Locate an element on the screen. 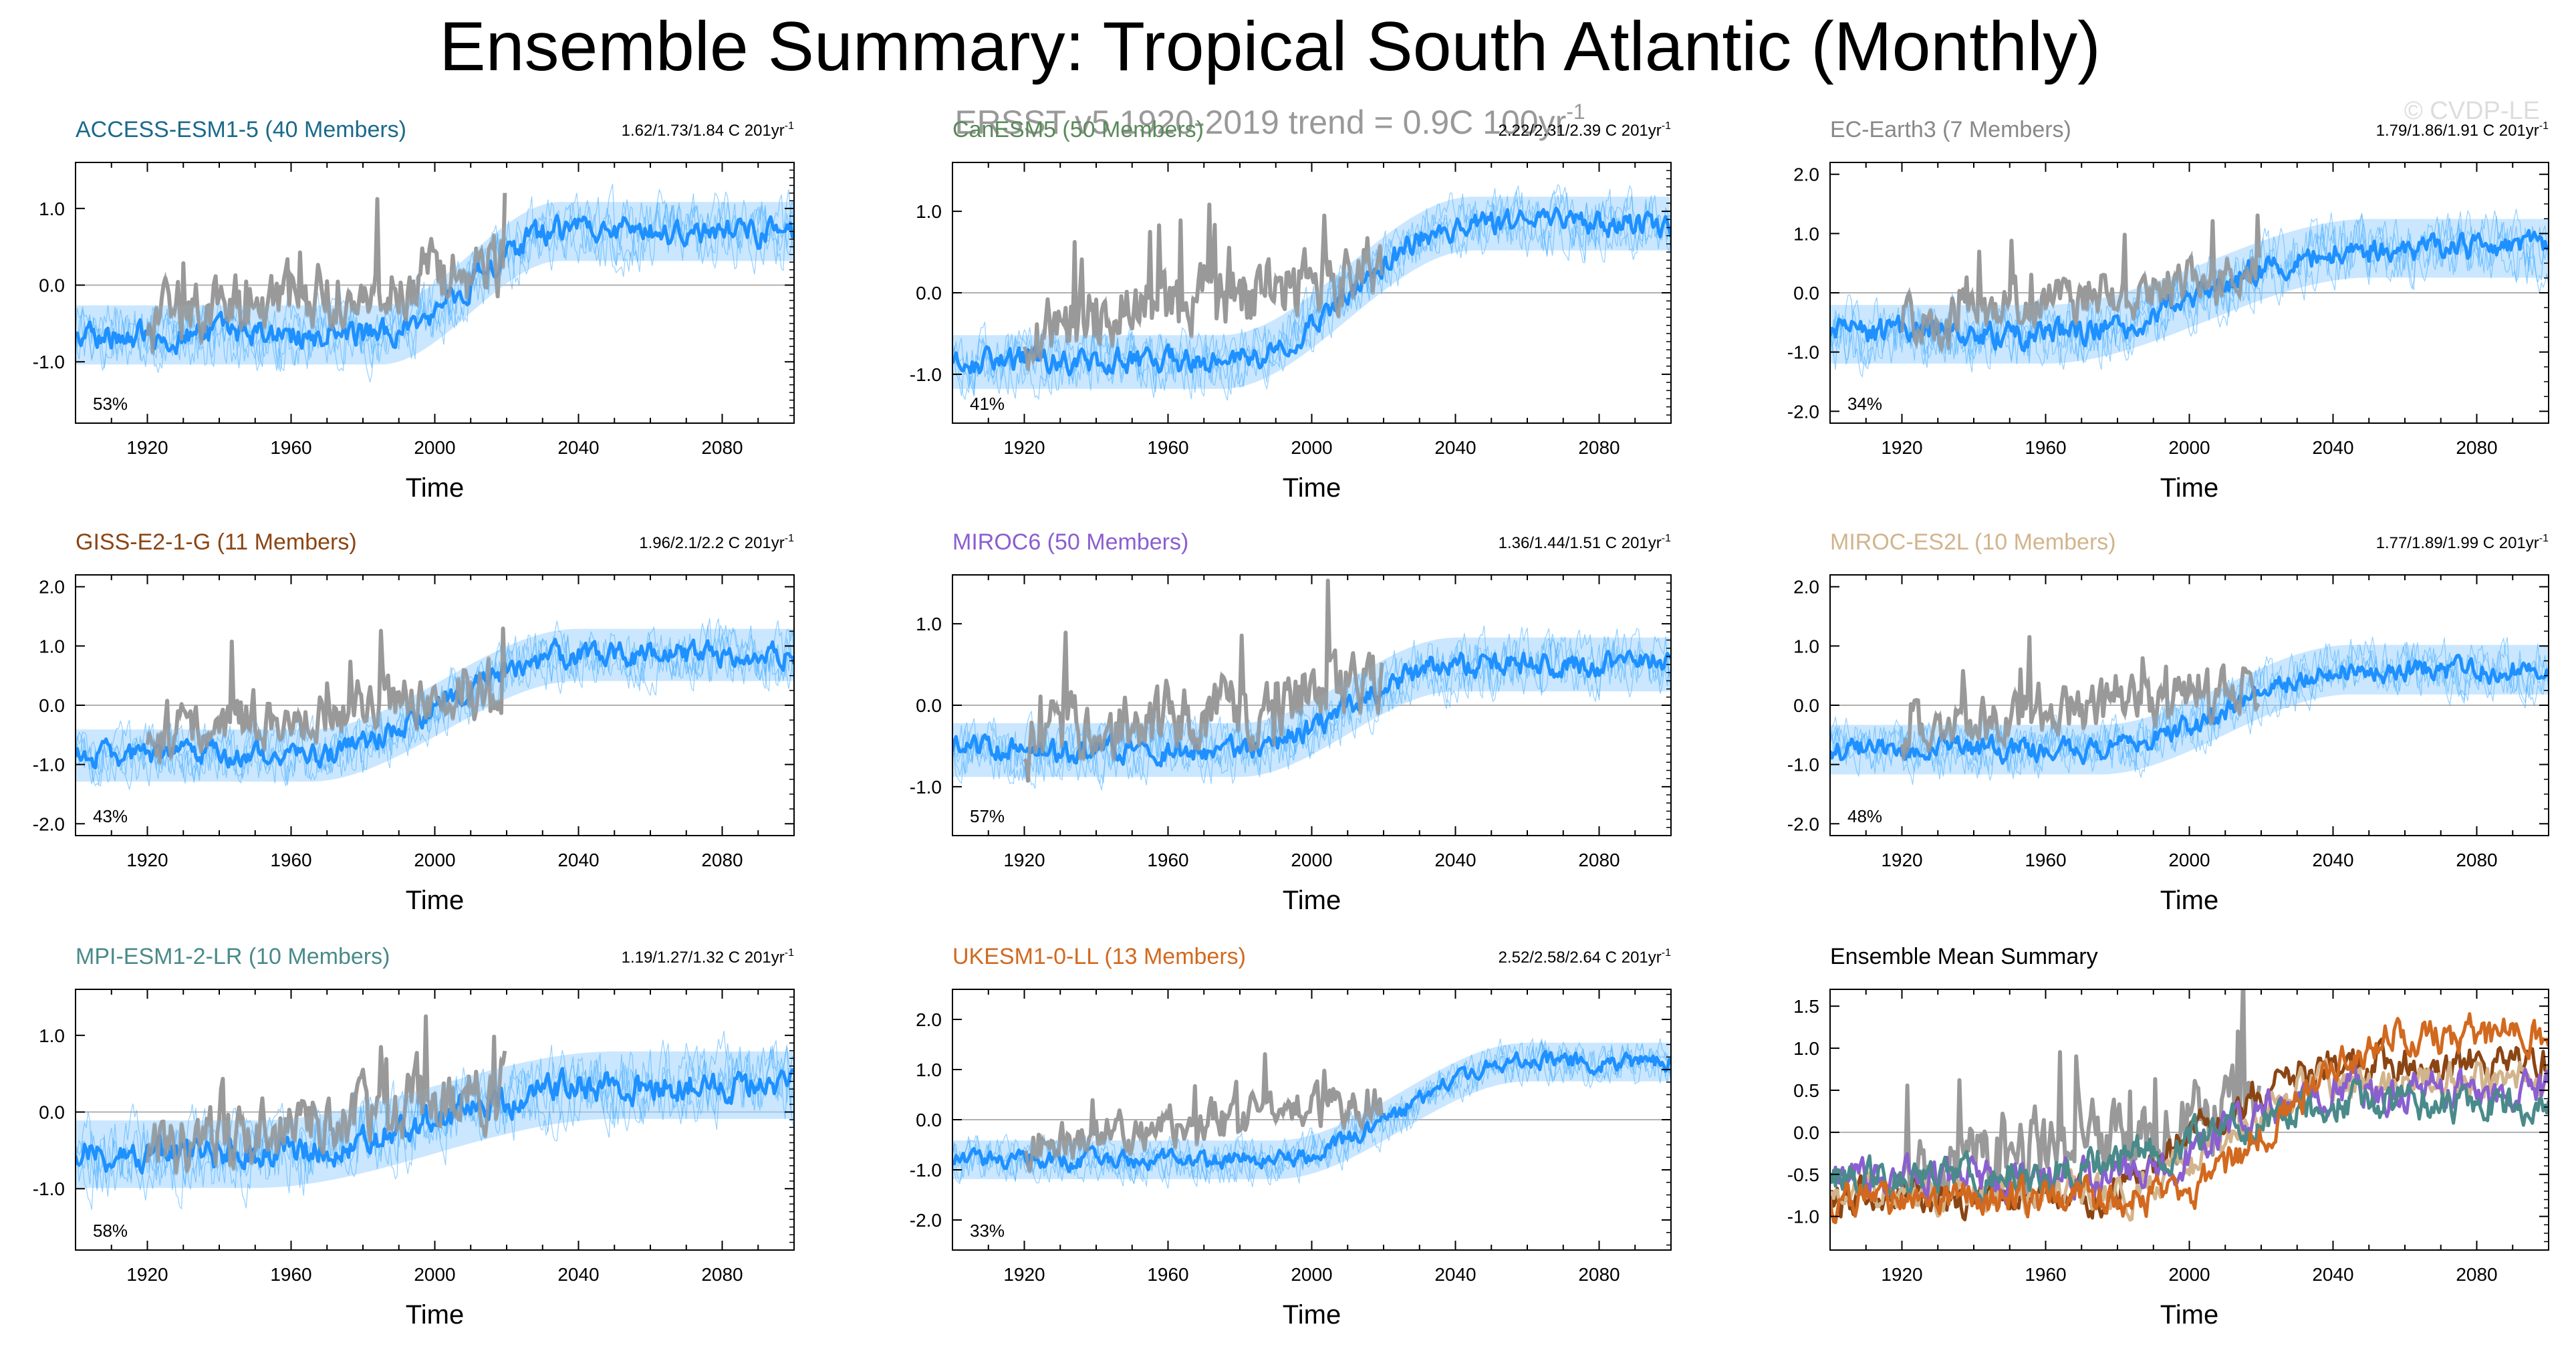  panel-title: MIROC6 (50 Members) is located at coordinates (1070, 542).